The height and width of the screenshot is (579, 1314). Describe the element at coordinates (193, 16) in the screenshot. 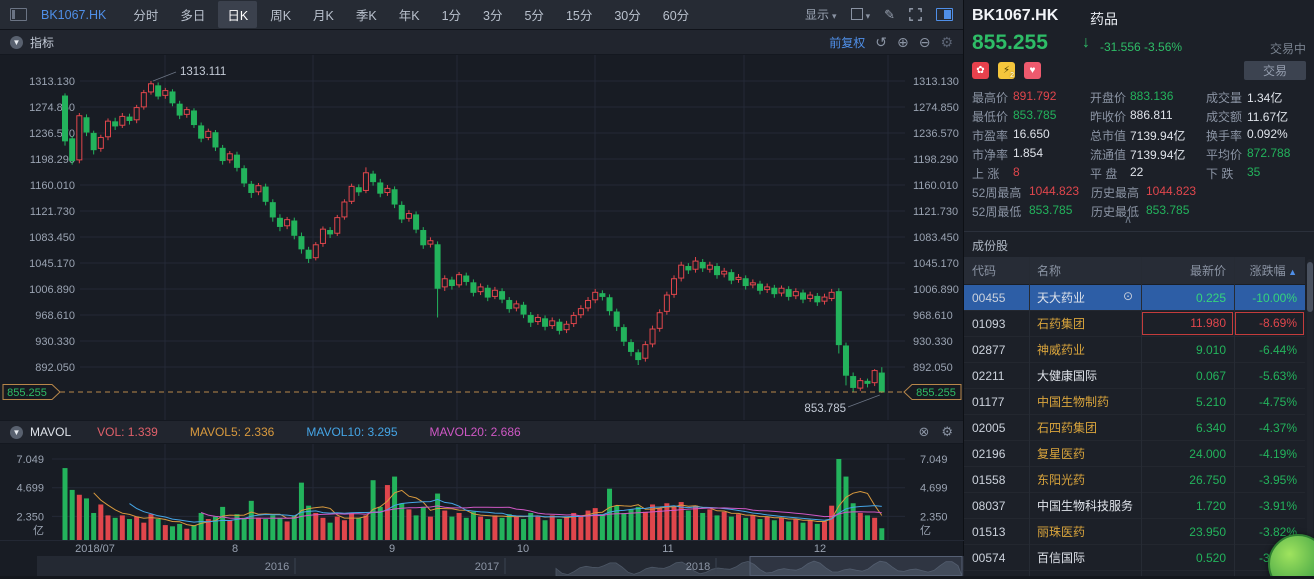

I see `tab-多日: 多日` at that location.